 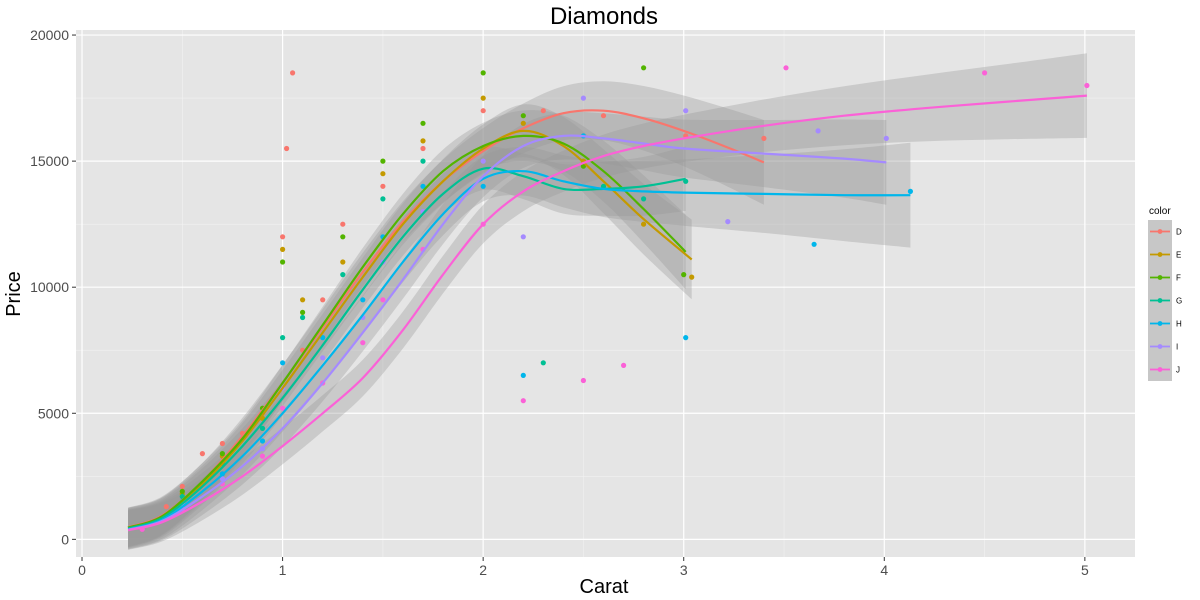 What do you see at coordinates (583, 570) in the screenshot?
I see `x-tick-labels: 0 1 2 3 4 5` at bounding box center [583, 570].